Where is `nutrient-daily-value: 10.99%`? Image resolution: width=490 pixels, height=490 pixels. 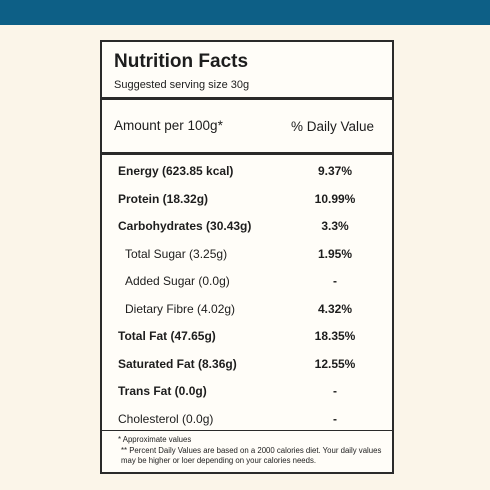 nutrient-daily-value: 10.99% is located at coordinates (335, 198).